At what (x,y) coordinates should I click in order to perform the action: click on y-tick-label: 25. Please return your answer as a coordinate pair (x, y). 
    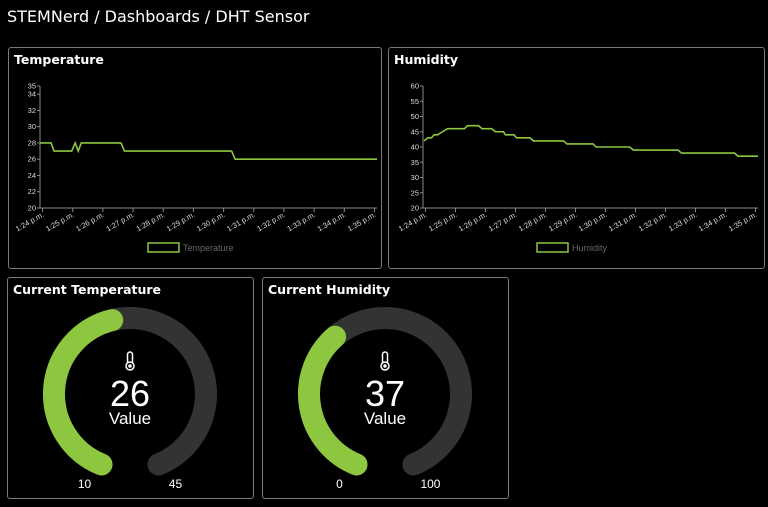
    Looking at the image, I should click on (415, 192).